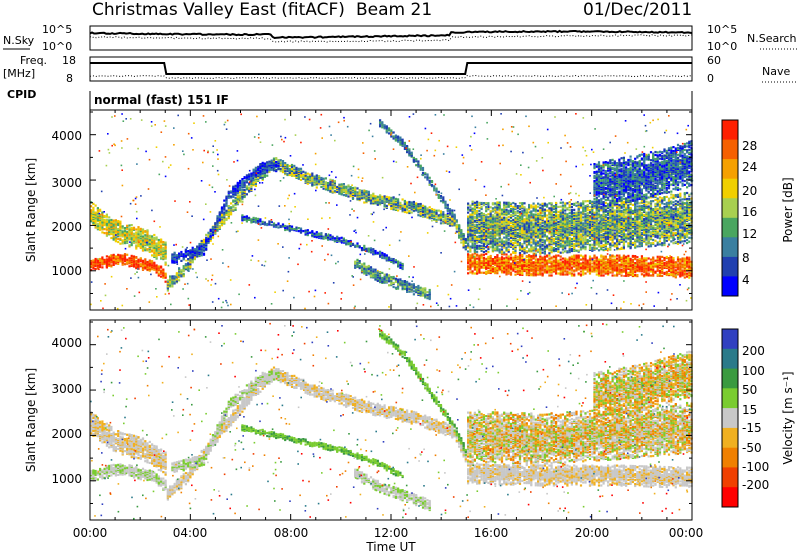 The width and height of the screenshot is (800, 554). I want to click on date-title: 01/Dec/2011, so click(637, 10).